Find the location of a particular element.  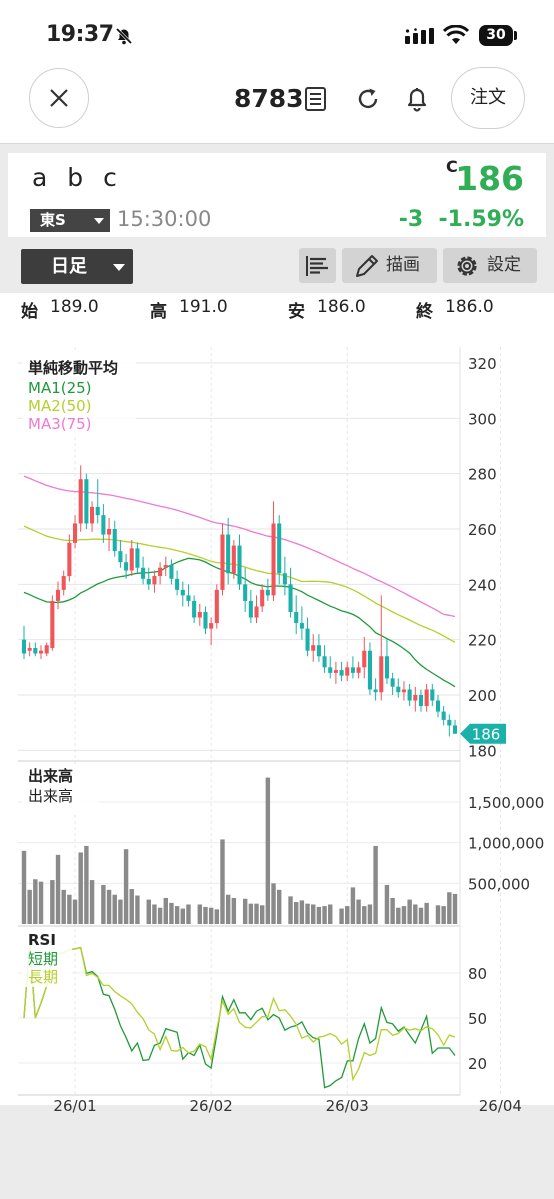

battery-tip is located at coordinates (515, 35).